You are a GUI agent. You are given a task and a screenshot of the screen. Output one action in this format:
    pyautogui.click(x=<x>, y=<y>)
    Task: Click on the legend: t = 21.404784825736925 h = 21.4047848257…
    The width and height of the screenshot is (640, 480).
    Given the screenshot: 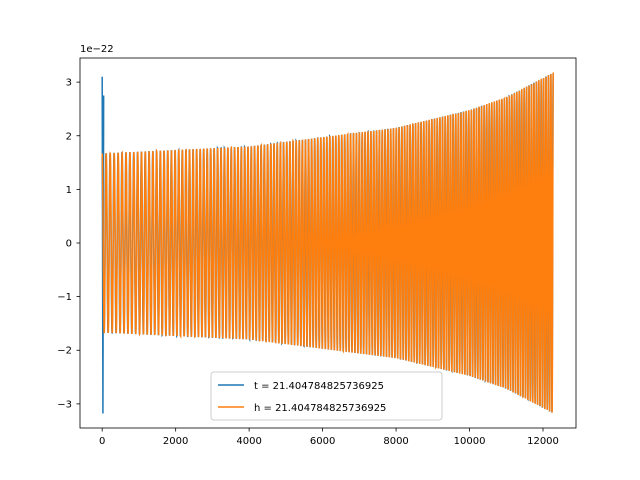 What is the action you would take?
    pyautogui.click(x=326, y=396)
    